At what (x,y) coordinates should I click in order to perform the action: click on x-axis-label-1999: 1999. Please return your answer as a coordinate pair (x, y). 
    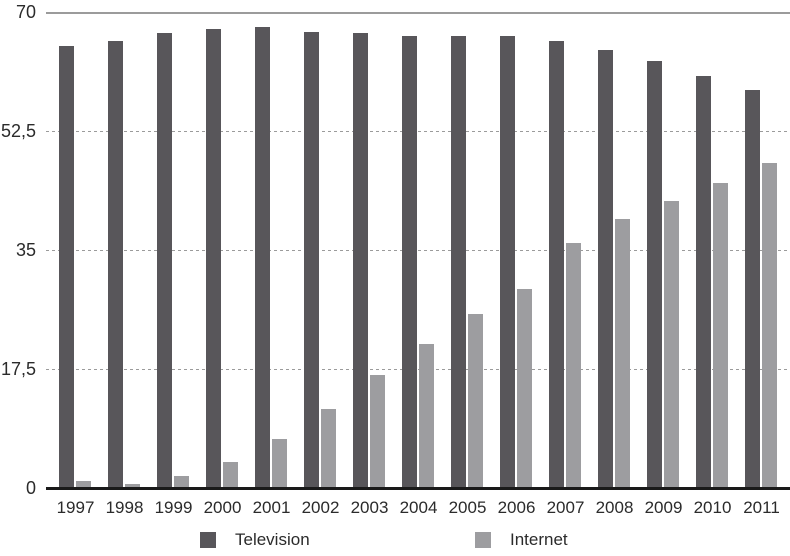
    Looking at the image, I should click on (173, 507).